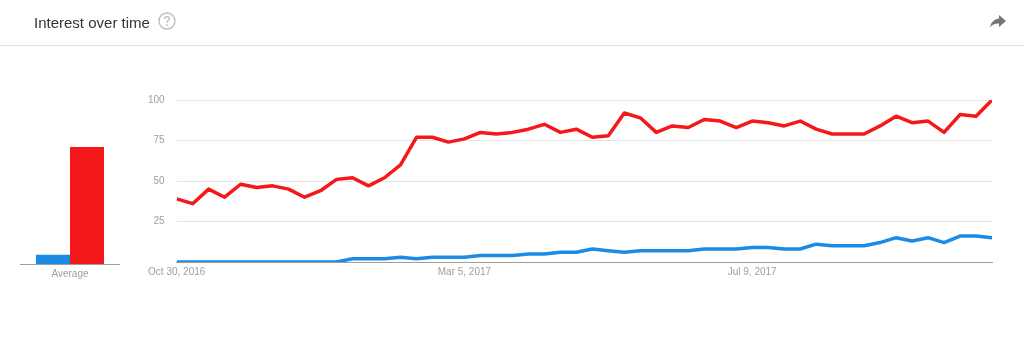  Describe the element at coordinates (464, 271) in the screenshot. I see `x-tick-label: Mar 5, 2017` at that location.